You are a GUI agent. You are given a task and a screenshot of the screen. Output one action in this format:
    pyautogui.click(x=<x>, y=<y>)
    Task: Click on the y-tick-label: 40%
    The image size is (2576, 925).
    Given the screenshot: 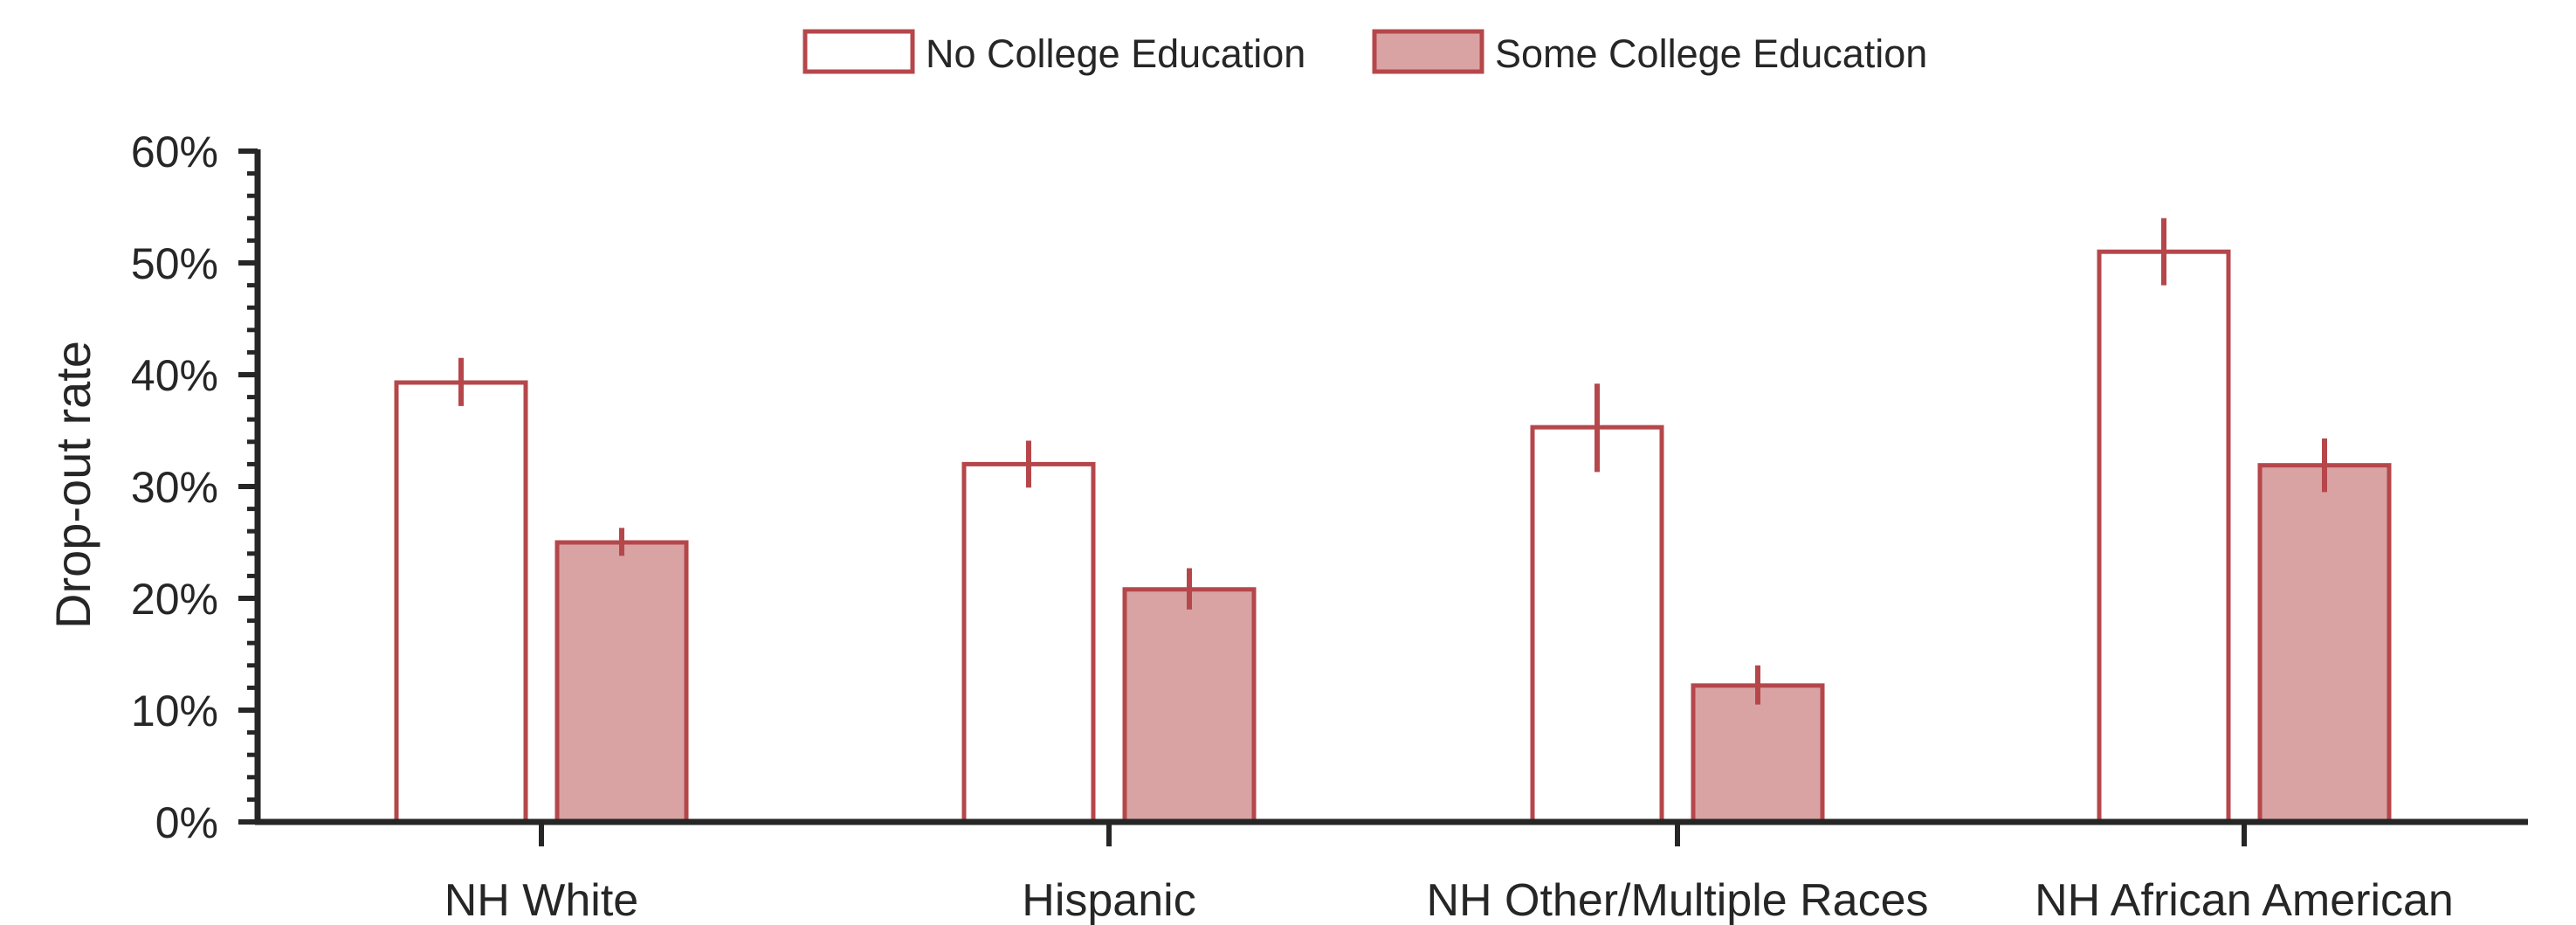 What is the action you would take?
    pyautogui.click(x=174, y=375)
    